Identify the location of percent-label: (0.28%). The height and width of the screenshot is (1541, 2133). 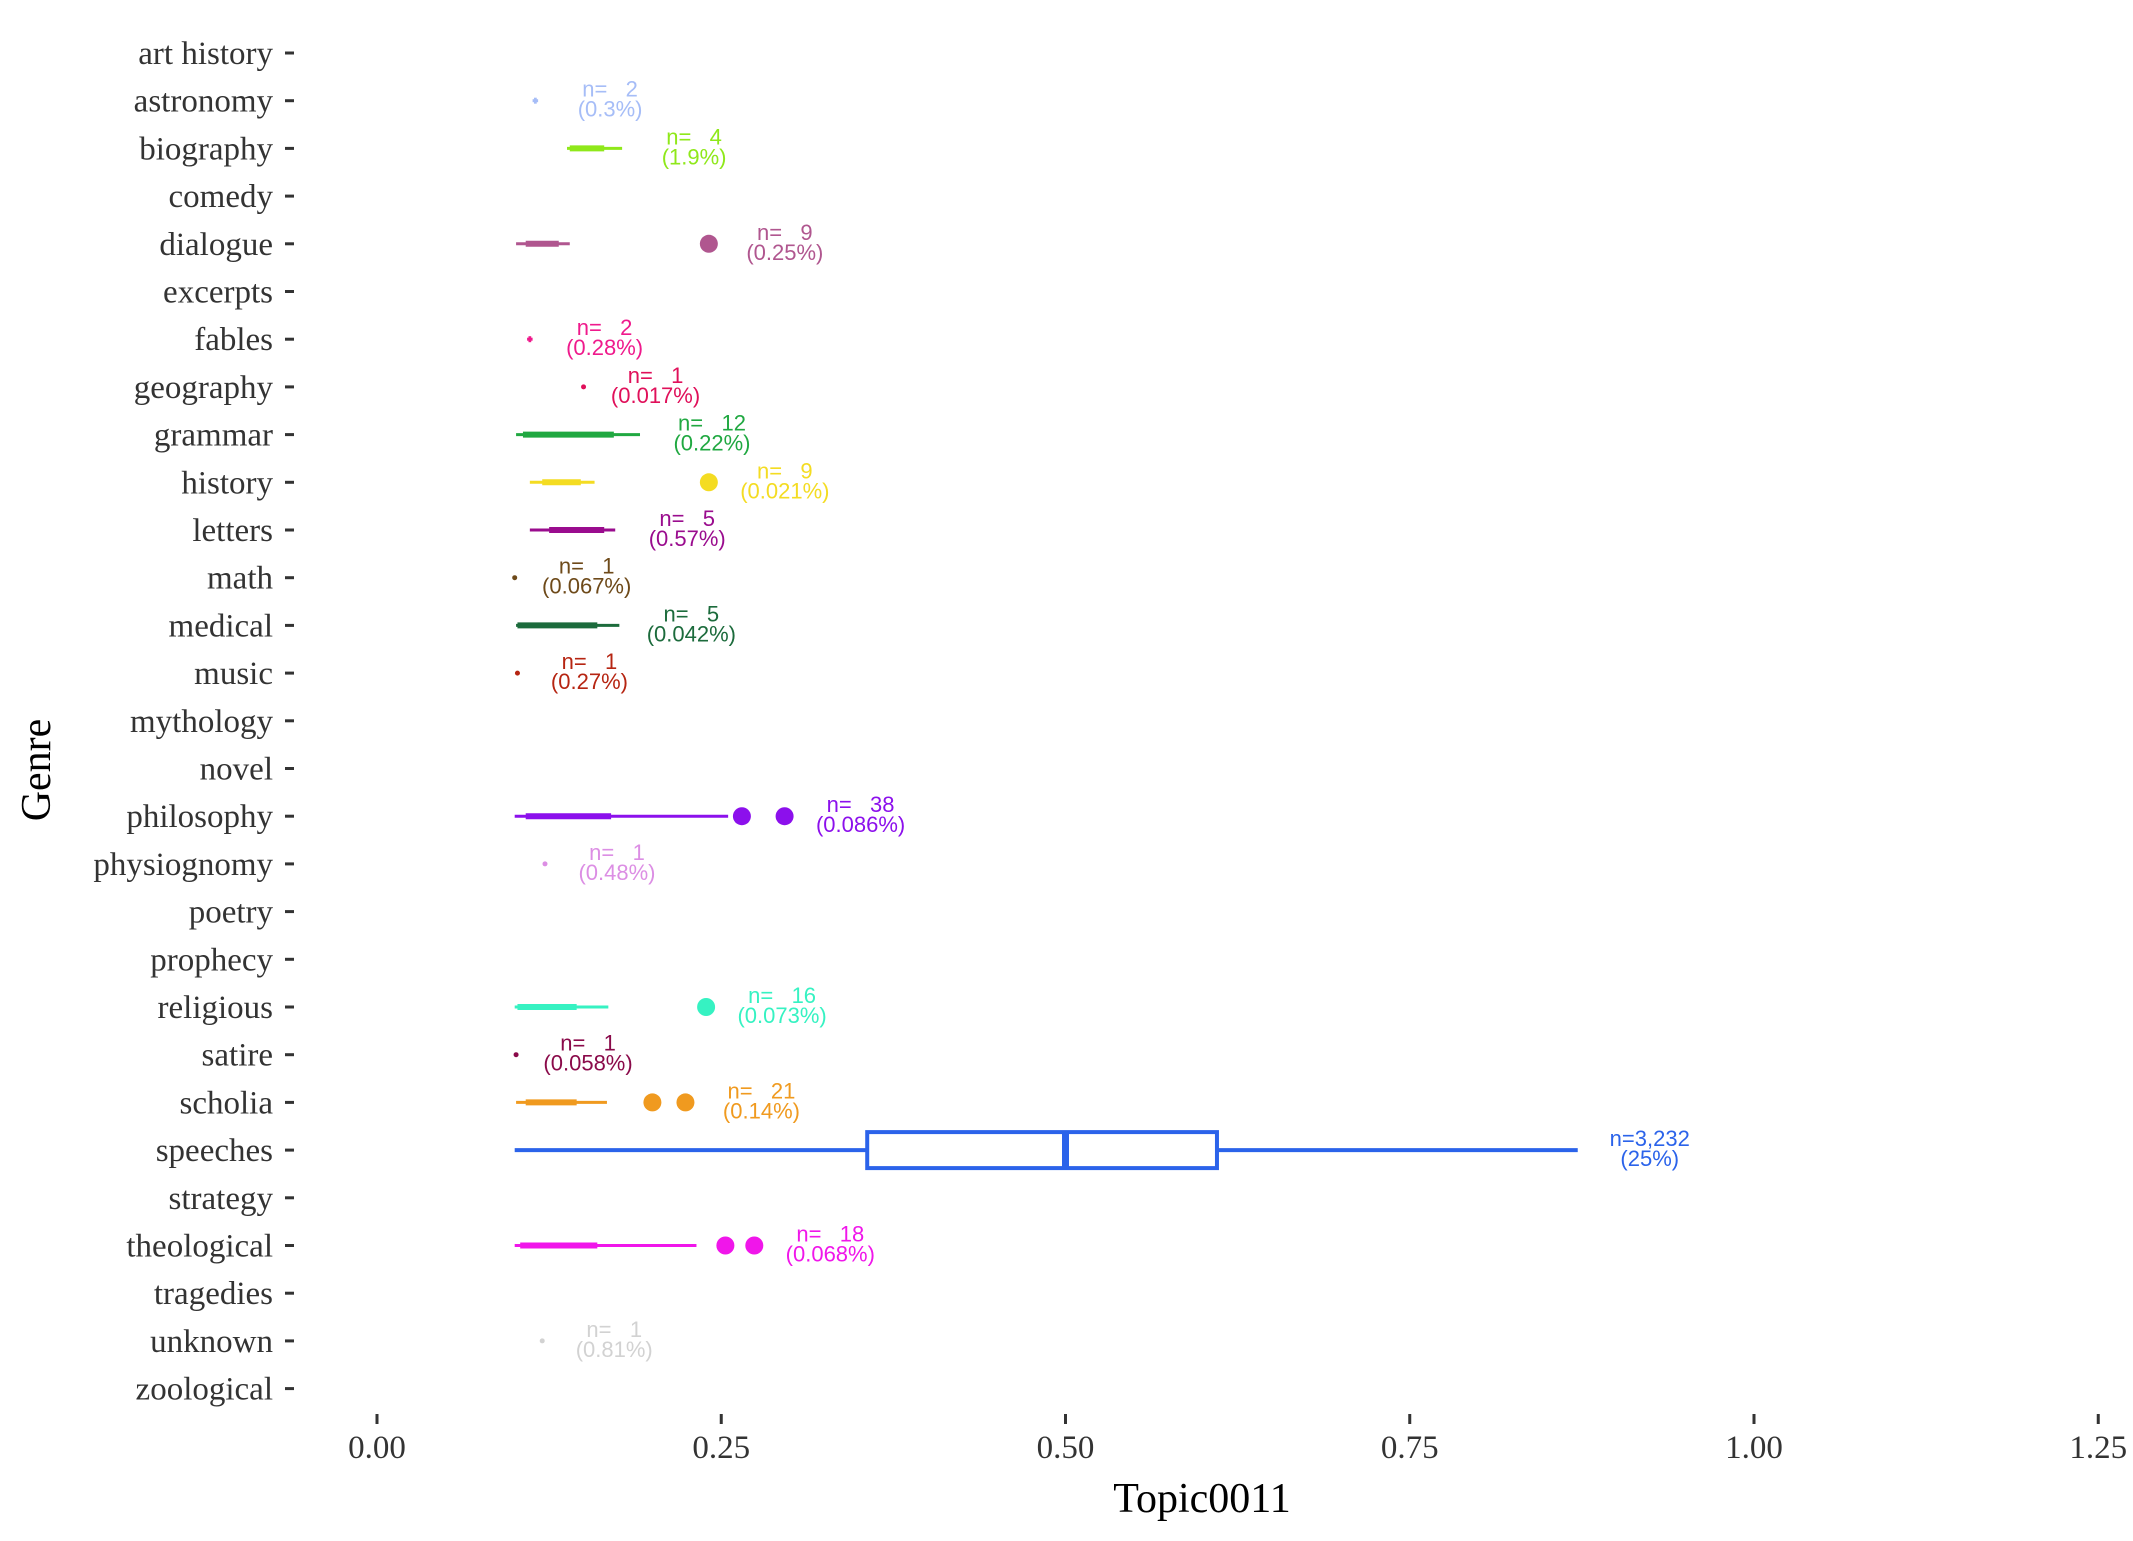
(604, 347).